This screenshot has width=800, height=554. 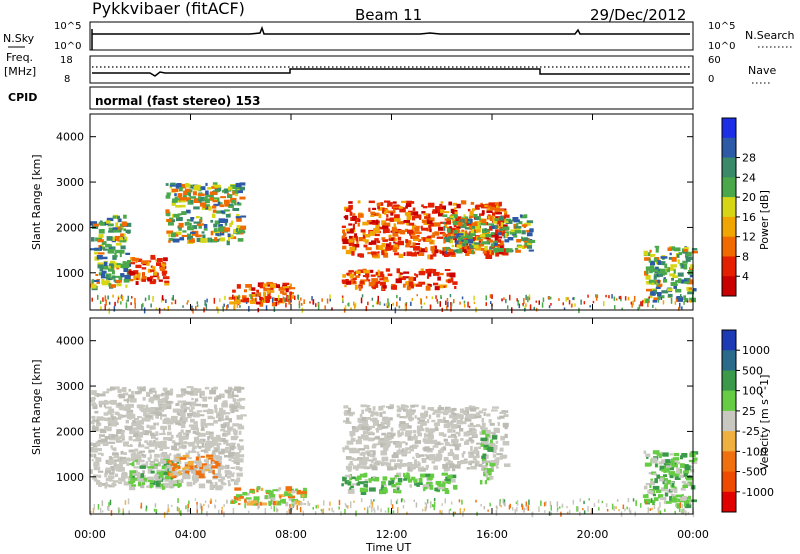 What do you see at coordinates (745, 256) in the screenshot?
I see `colorbar-tick-label: 8` at bounding box center [745, 256].